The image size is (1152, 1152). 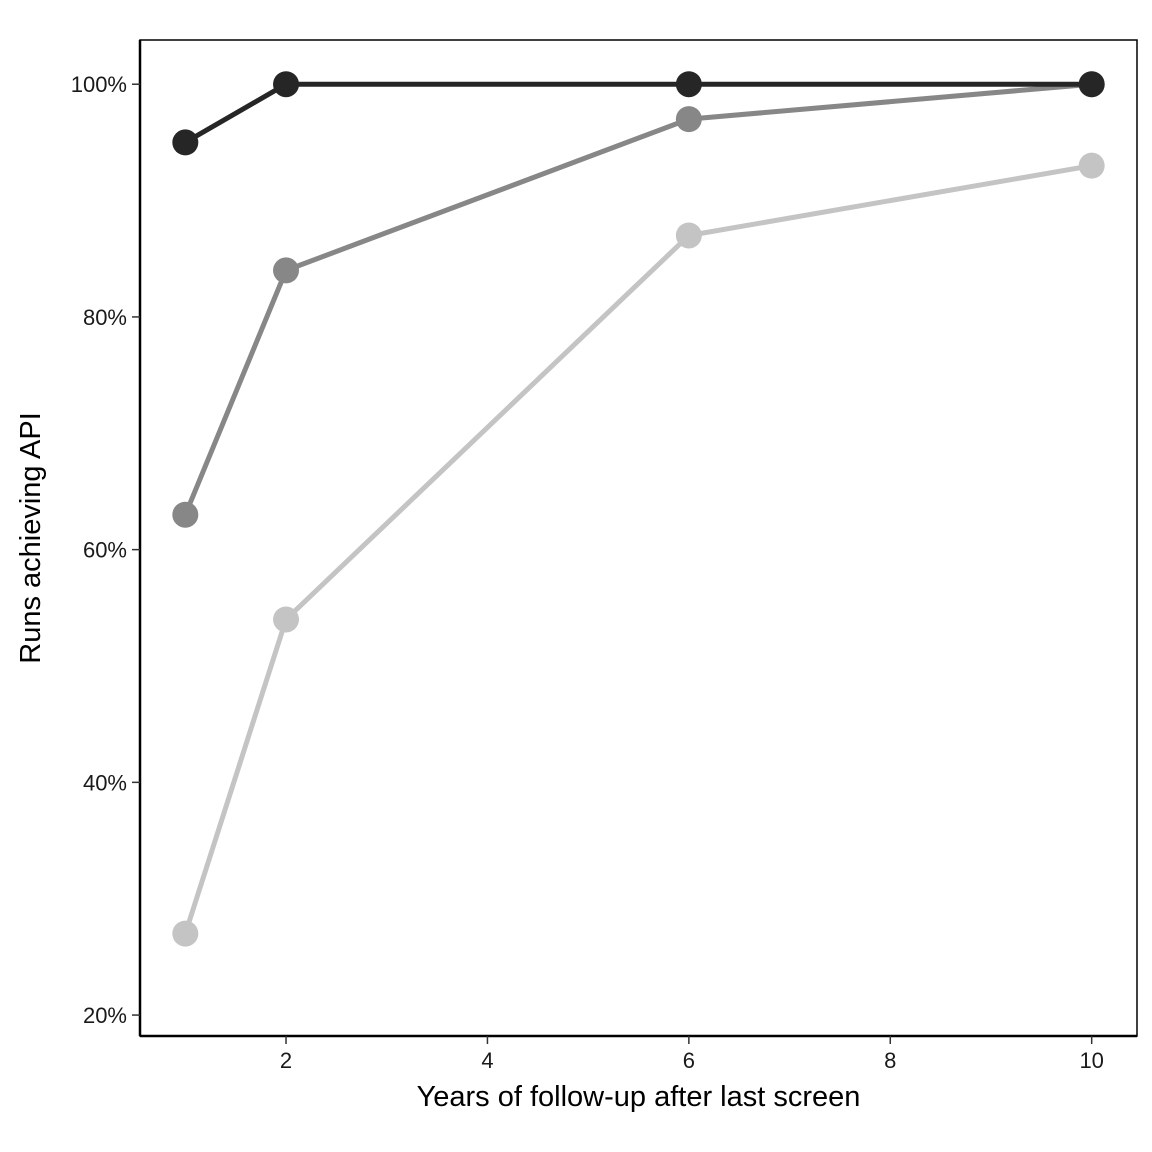 I want to click on y-tick-label: 20%, so click(x=105, y=1015).